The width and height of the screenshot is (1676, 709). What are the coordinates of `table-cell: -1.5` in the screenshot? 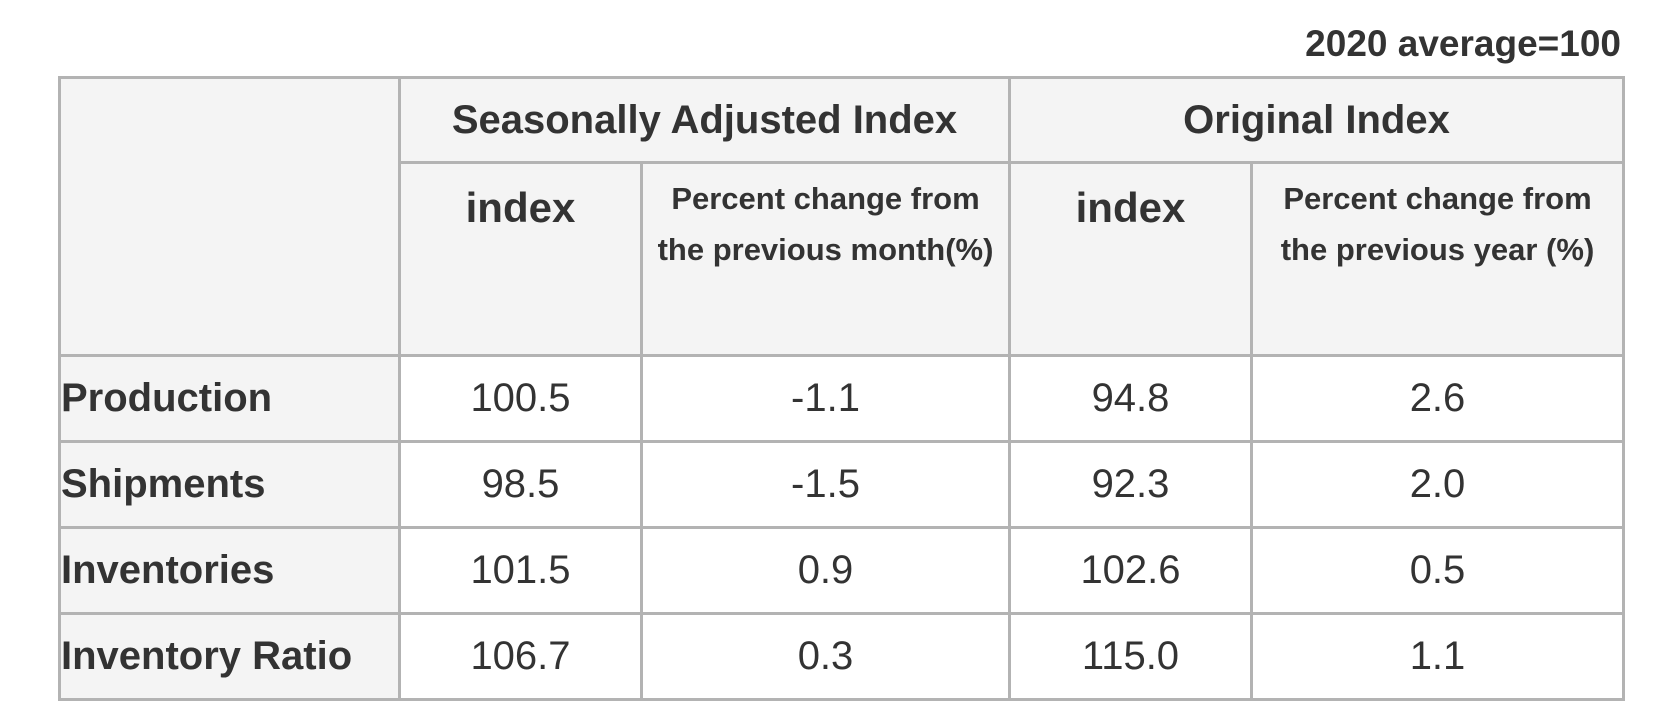 It's located at (825, 484).